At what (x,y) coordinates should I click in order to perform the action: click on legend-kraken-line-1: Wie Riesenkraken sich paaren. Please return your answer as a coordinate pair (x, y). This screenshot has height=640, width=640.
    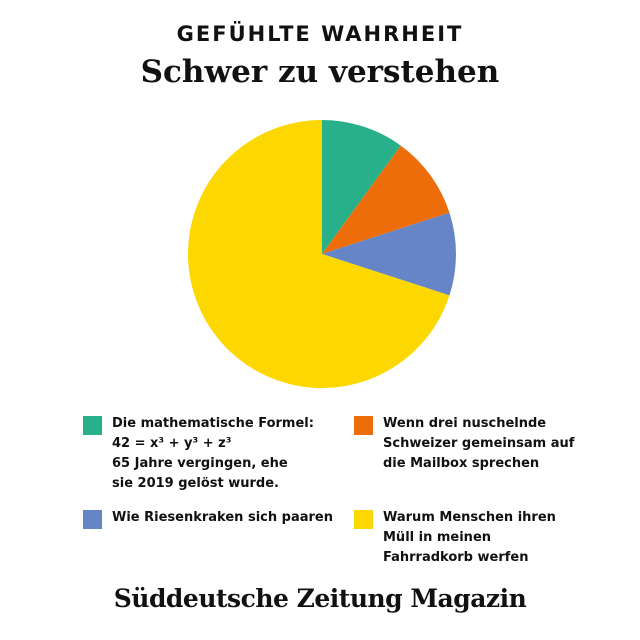
    Looking at the image, I should click on (222, 517).